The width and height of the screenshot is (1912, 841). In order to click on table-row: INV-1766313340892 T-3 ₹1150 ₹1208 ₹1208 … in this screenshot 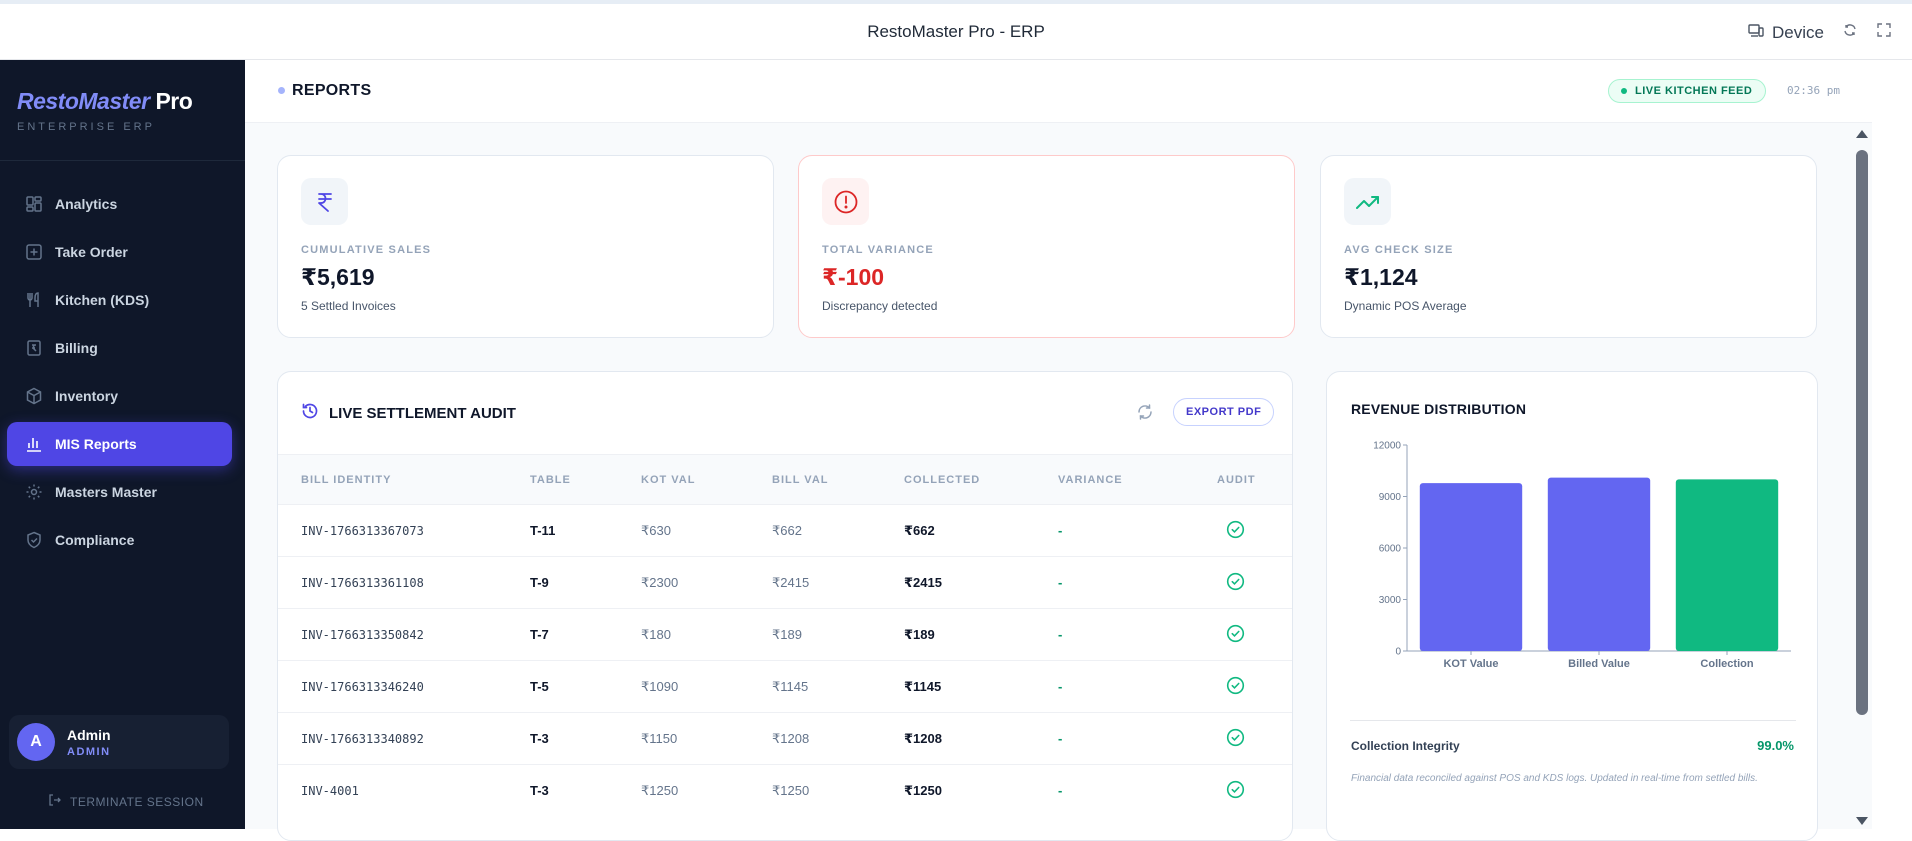, I will do `click(785, 738)`.